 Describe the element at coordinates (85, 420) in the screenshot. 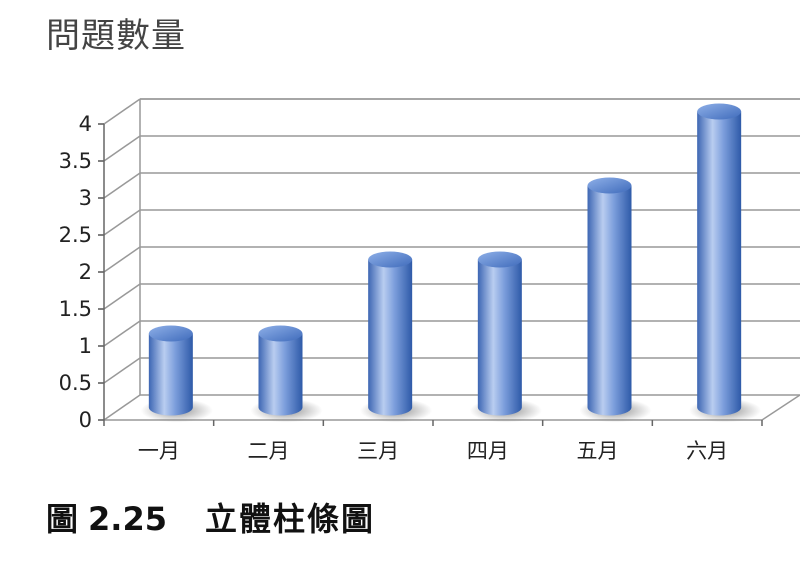

I see `y-tick-label: 0` at that location.